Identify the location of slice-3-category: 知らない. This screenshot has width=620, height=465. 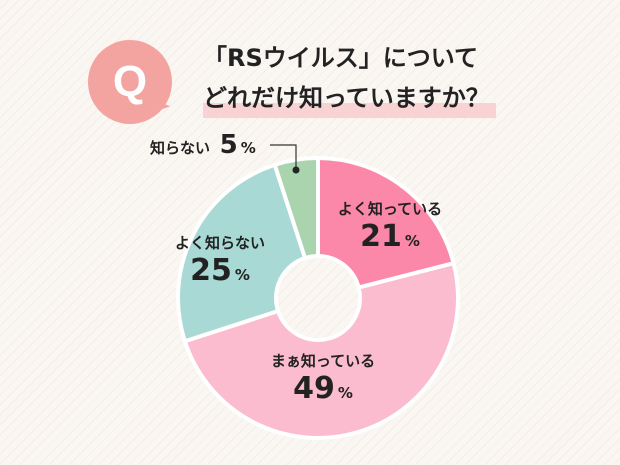
(180, 148).